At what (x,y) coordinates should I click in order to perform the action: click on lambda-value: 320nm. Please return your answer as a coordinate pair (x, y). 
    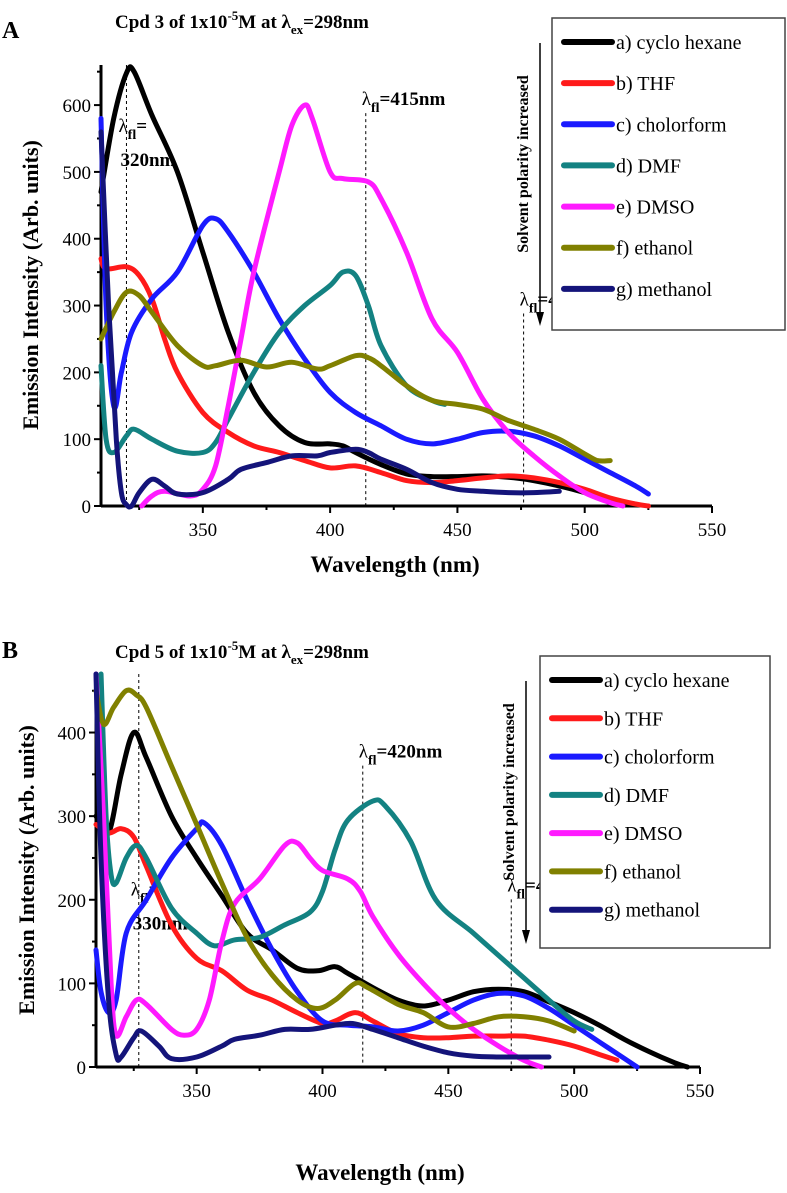
    Looking at the image, I should click on (147, 160).